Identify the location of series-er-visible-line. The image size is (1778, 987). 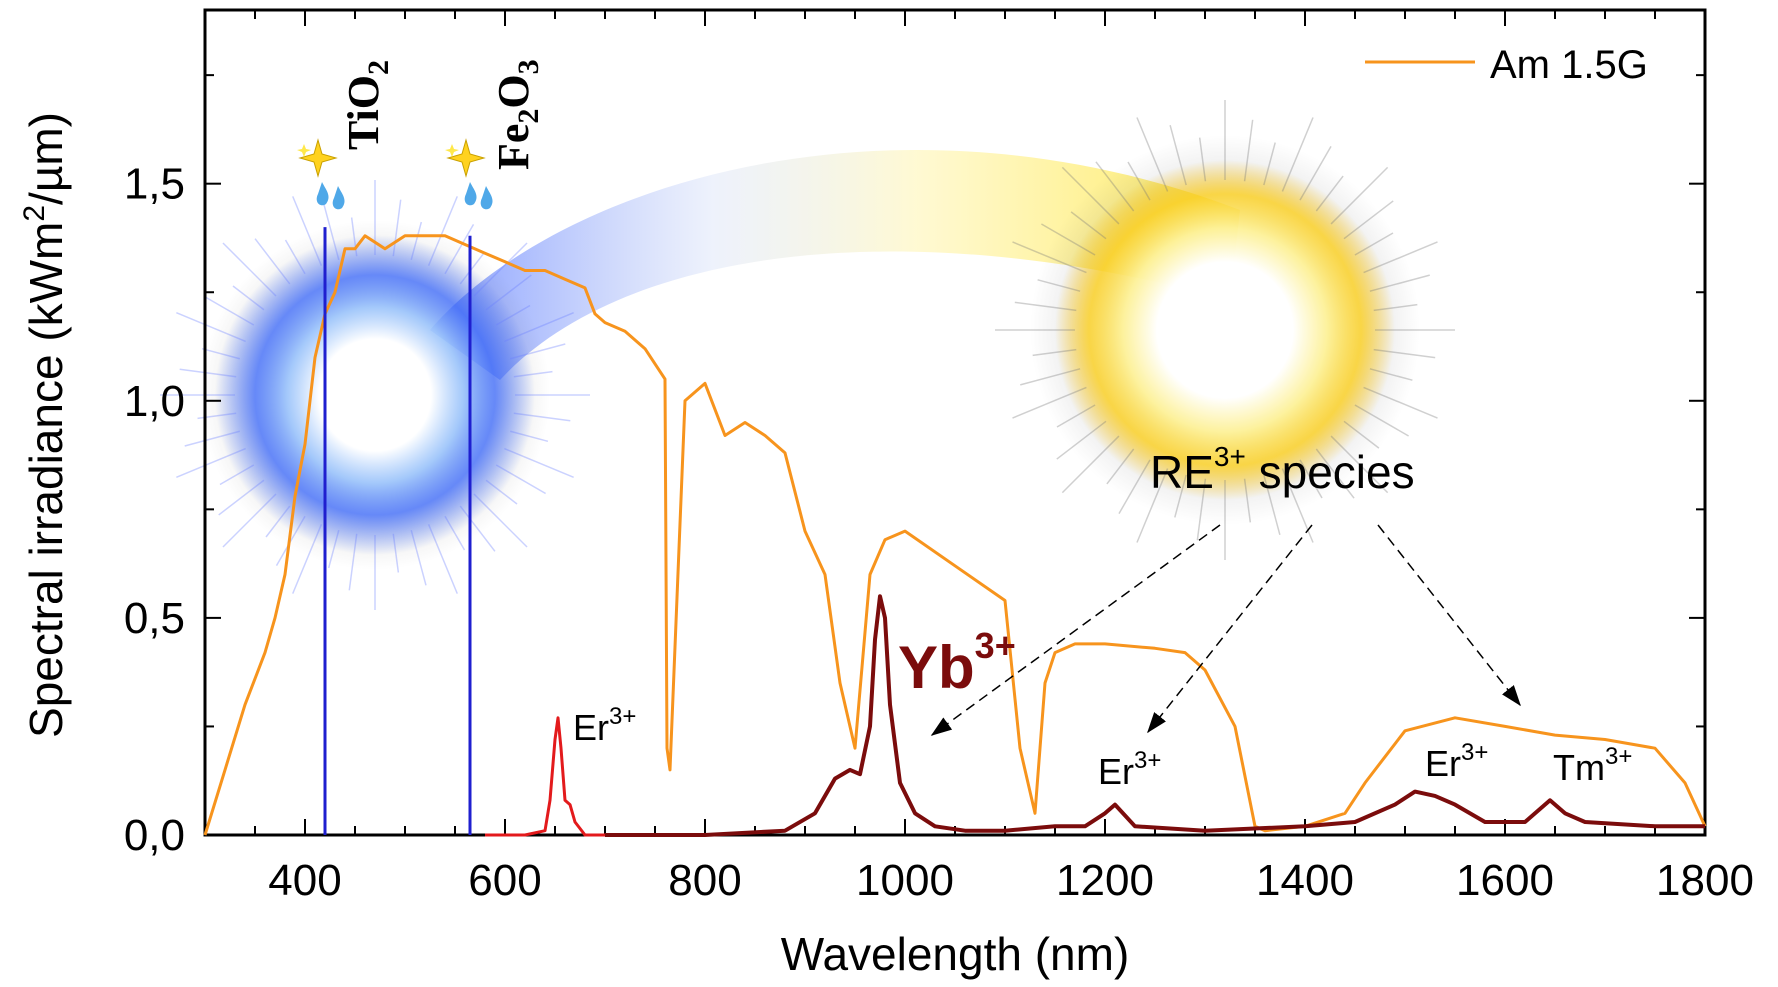
(545, 776).